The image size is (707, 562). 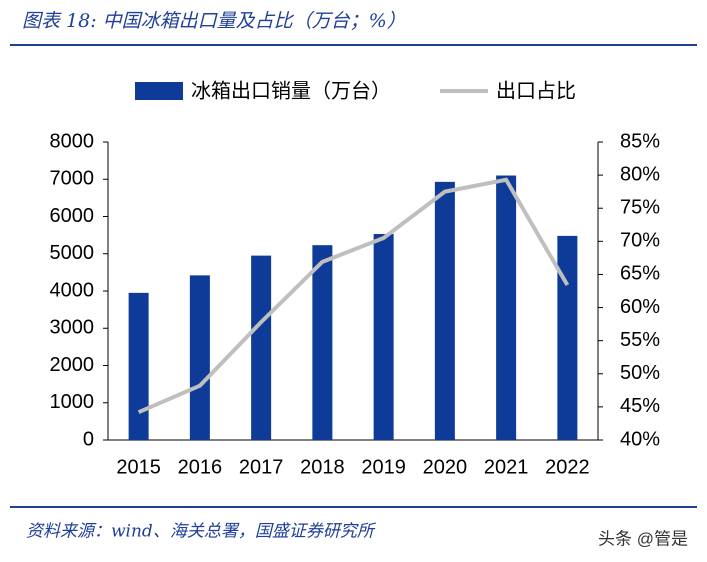 What do you see at coordinates (640, 141) in the screenshot?
I see `y2-tick-label: 85%` at bounding box center [640, 141].